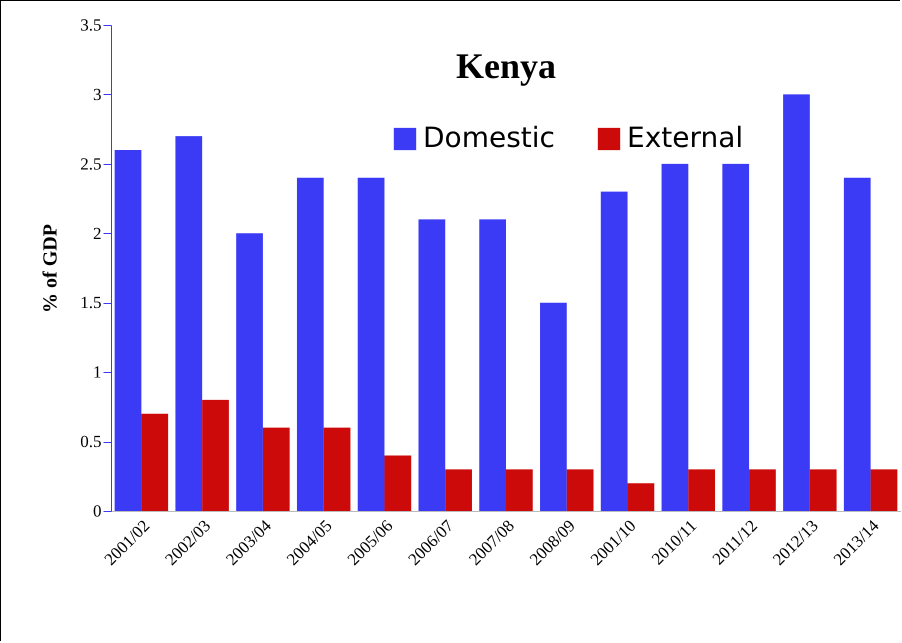  What do you see at coordinates (489, 137) in the screenshot?
I see `legend-label: Domestic` at bounding box center [489, 137].